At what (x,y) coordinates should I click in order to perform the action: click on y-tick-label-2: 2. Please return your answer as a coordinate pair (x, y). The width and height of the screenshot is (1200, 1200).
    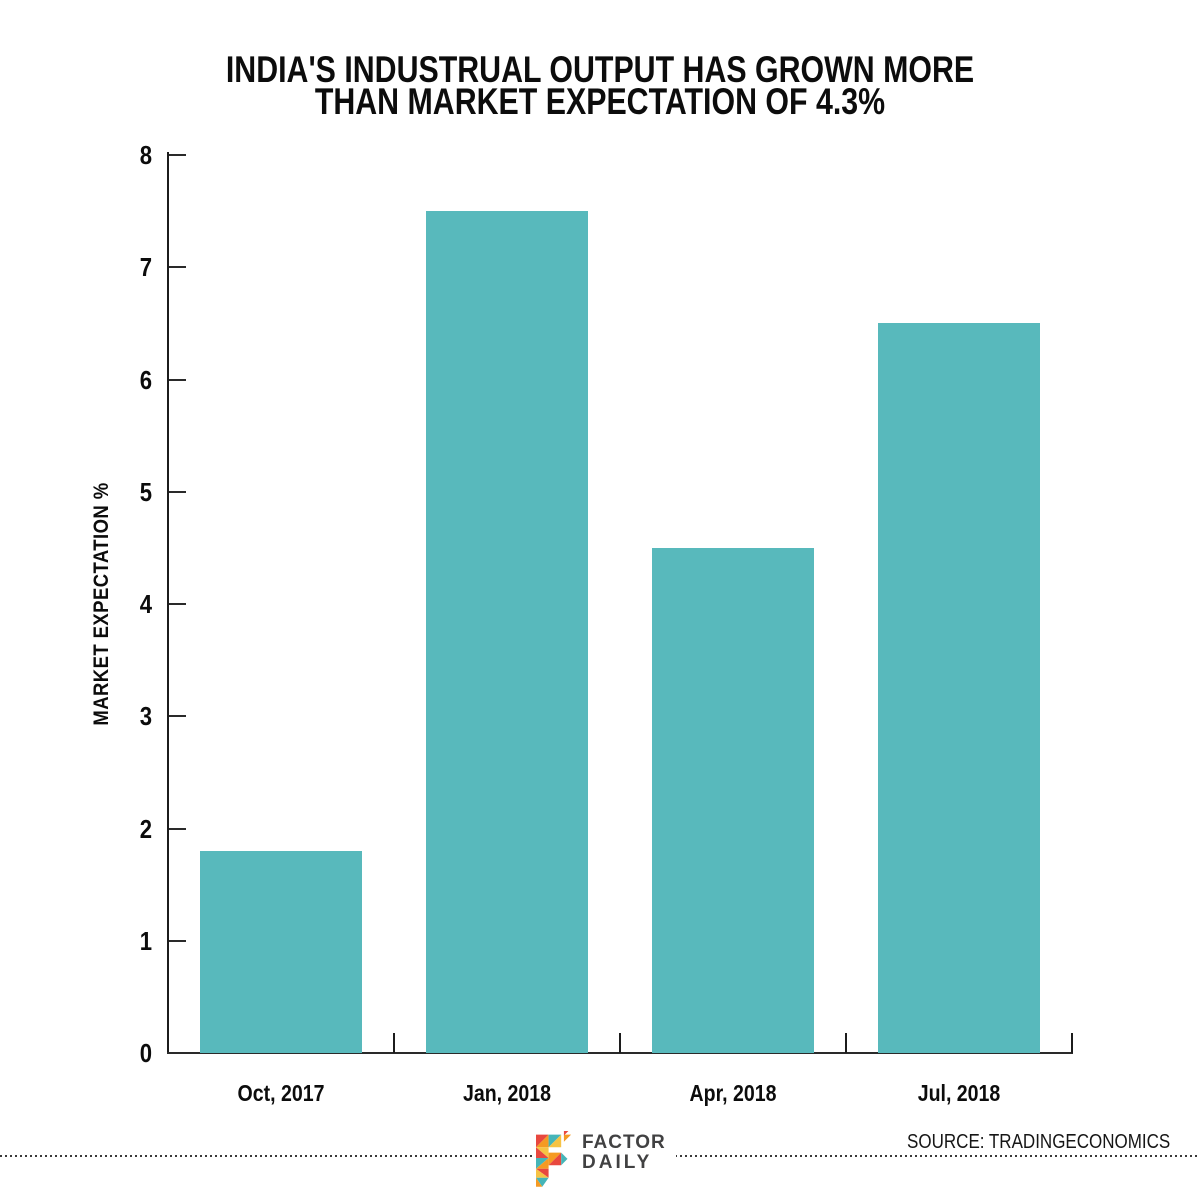
    Looking at the image, I should click on (145, 828).